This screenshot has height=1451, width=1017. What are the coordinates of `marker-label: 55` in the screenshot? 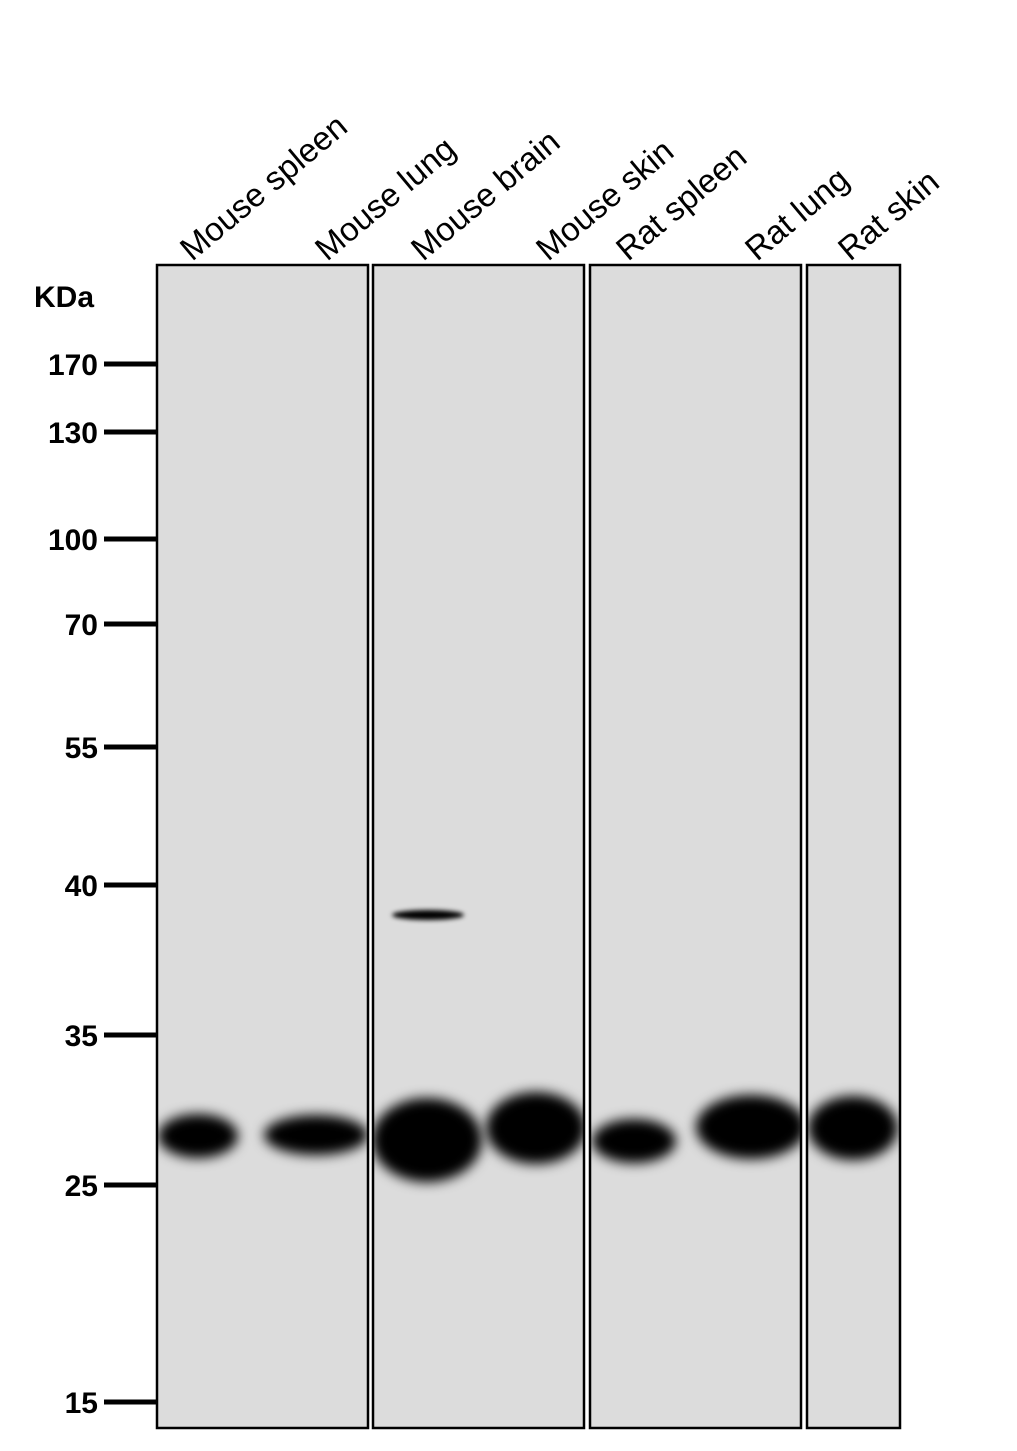 It's located at (81, 748).